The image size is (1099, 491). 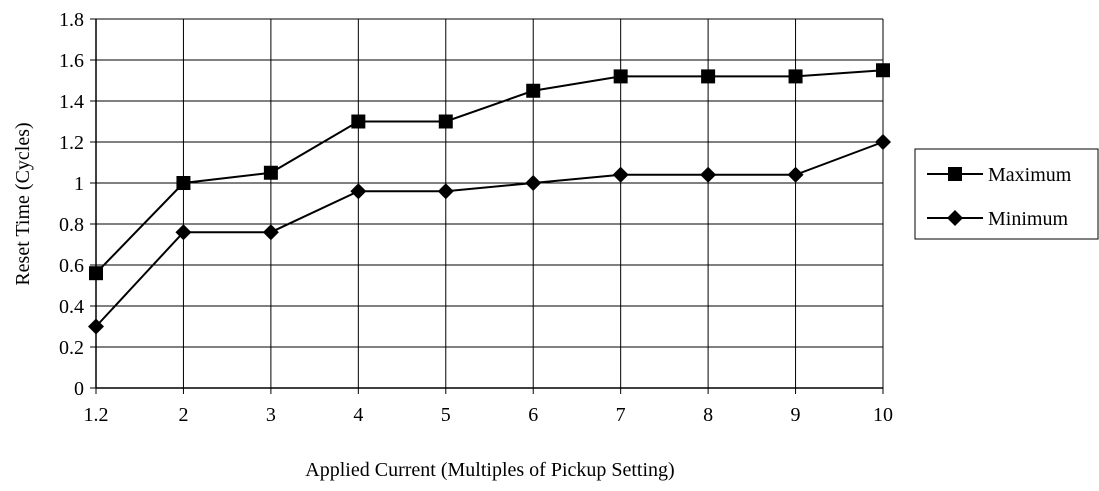 What do you see at coordinates (533, 415) in the screenshot?
I see `x-tick-label: 6` at bounding box center [533, 415].